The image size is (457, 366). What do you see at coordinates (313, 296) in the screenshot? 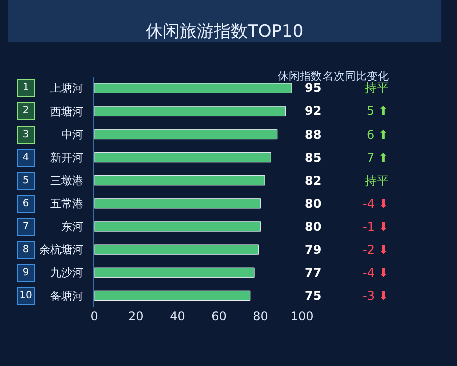
I see `data-label: 75` at bounding box center [313, 296].